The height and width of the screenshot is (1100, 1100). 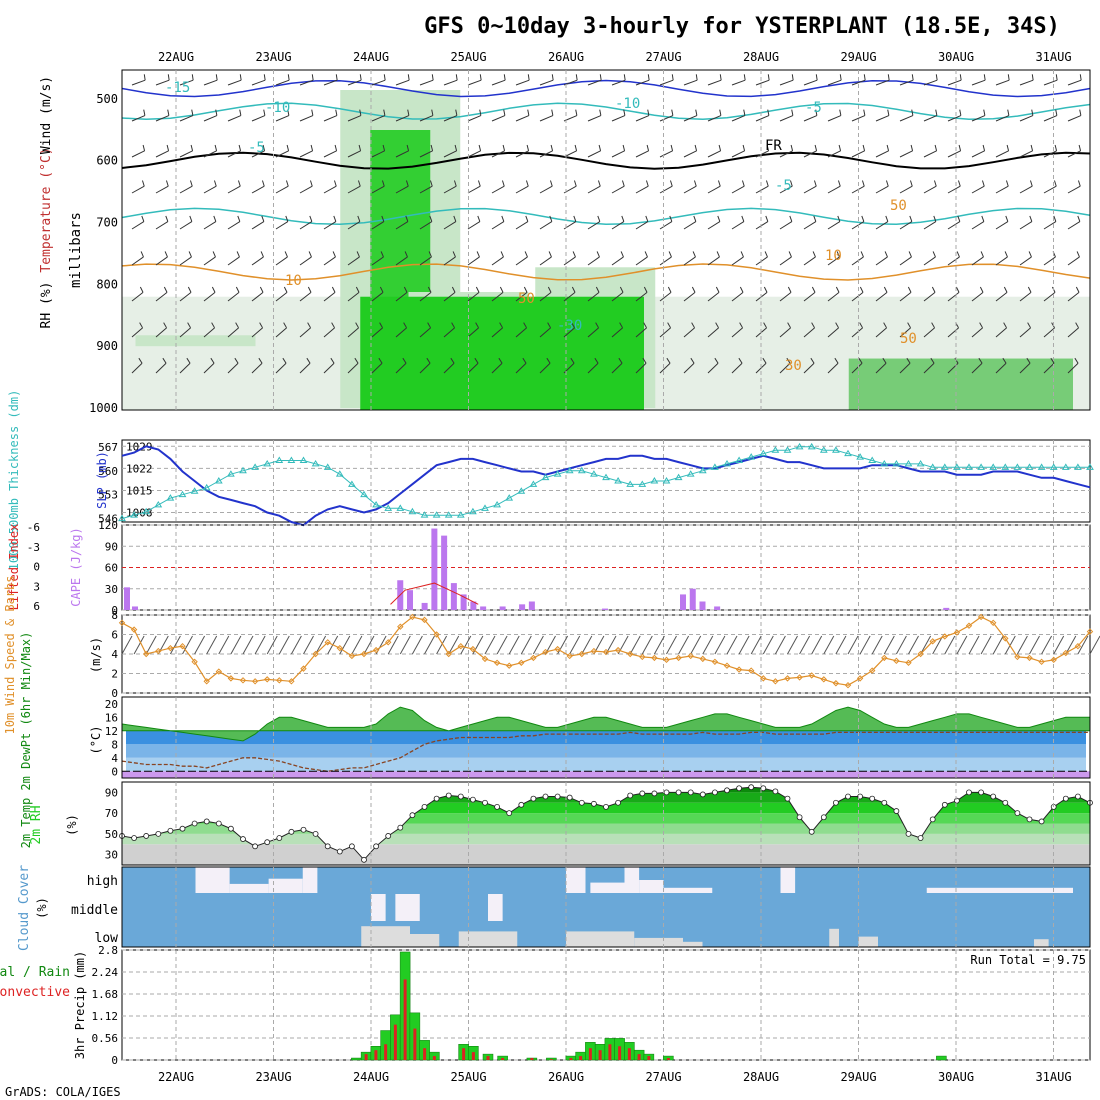 What do you see at coordinates (606, 481) in the screenshot?
I see `thickness-frame` at bounding box center [606, 481].